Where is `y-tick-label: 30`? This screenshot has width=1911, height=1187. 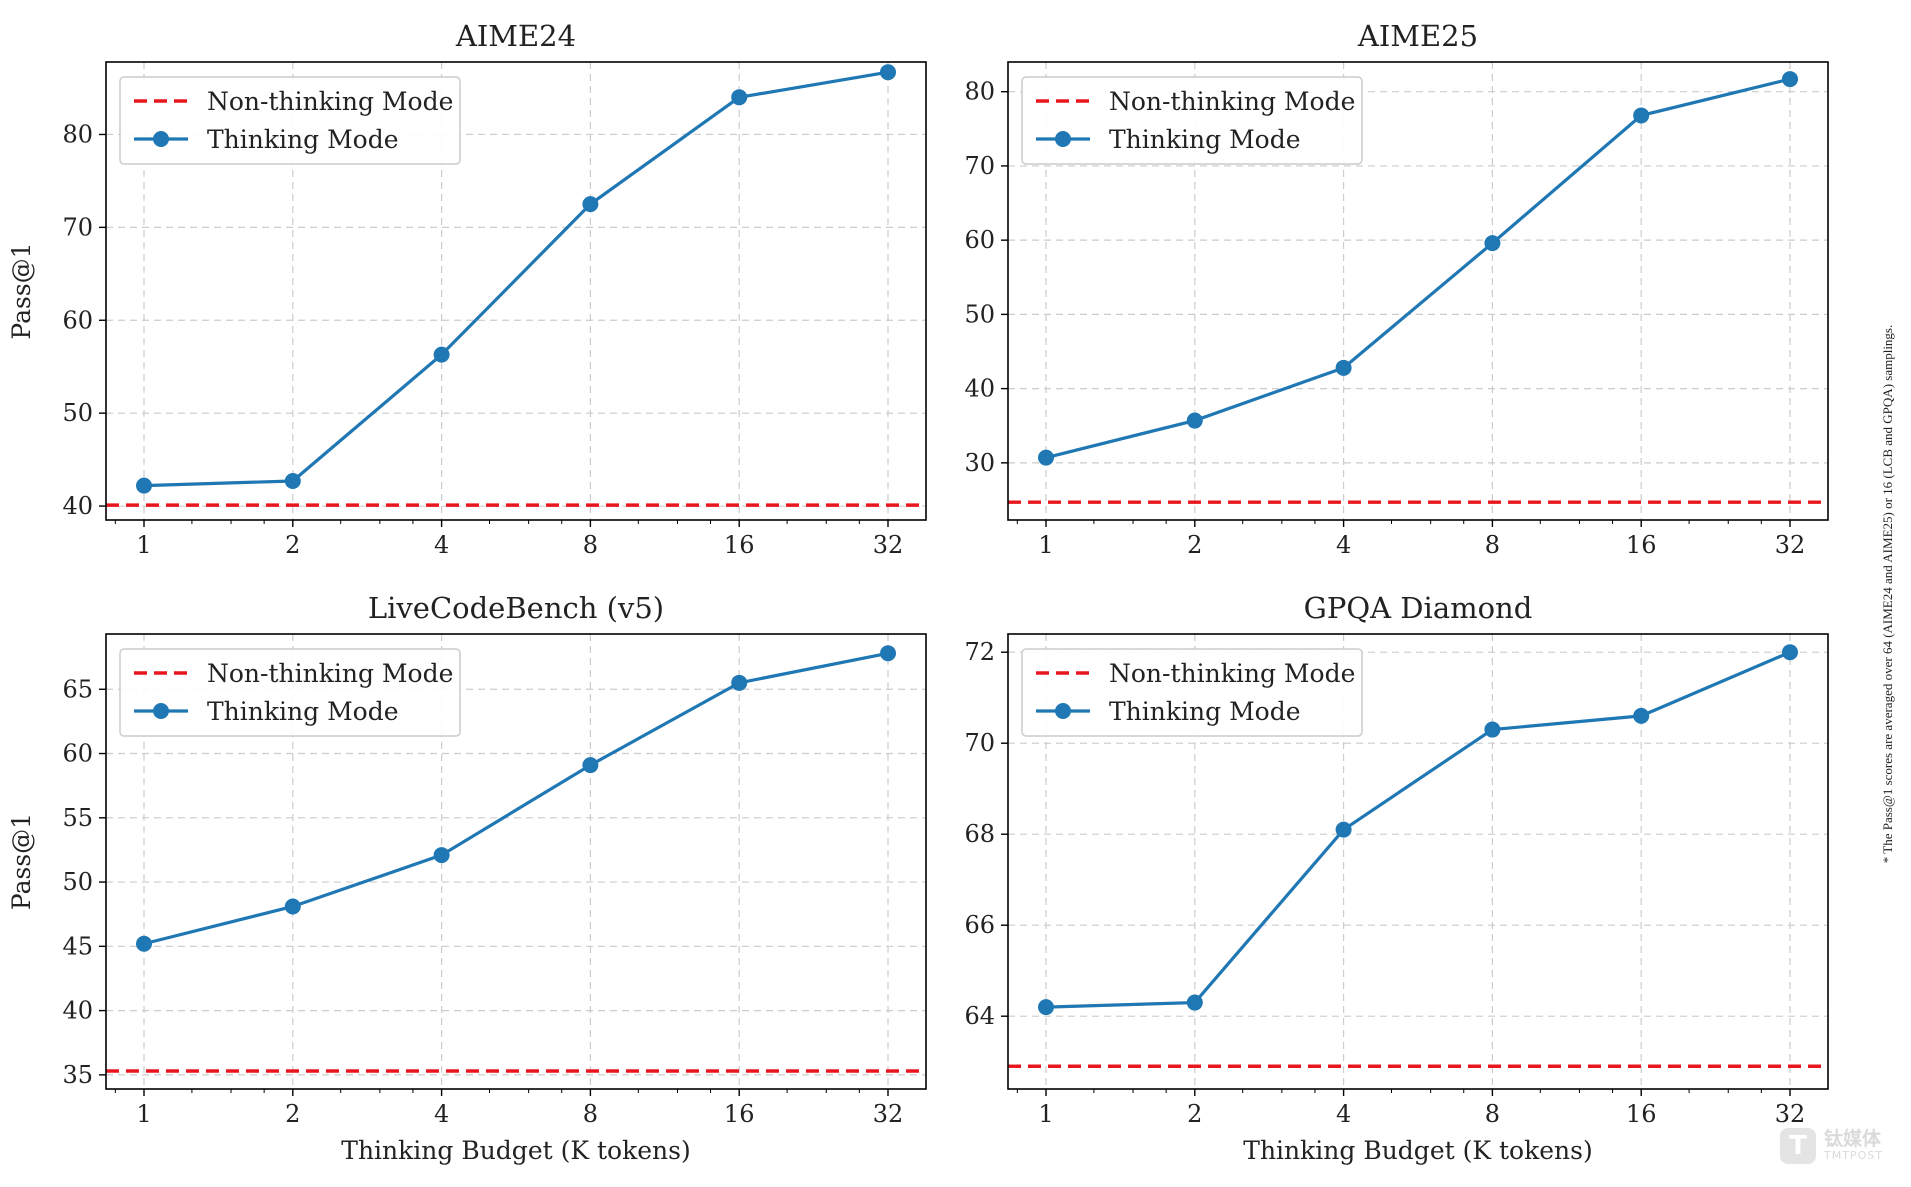
y-tick-label: 30 is located at coordinates (979, 463).